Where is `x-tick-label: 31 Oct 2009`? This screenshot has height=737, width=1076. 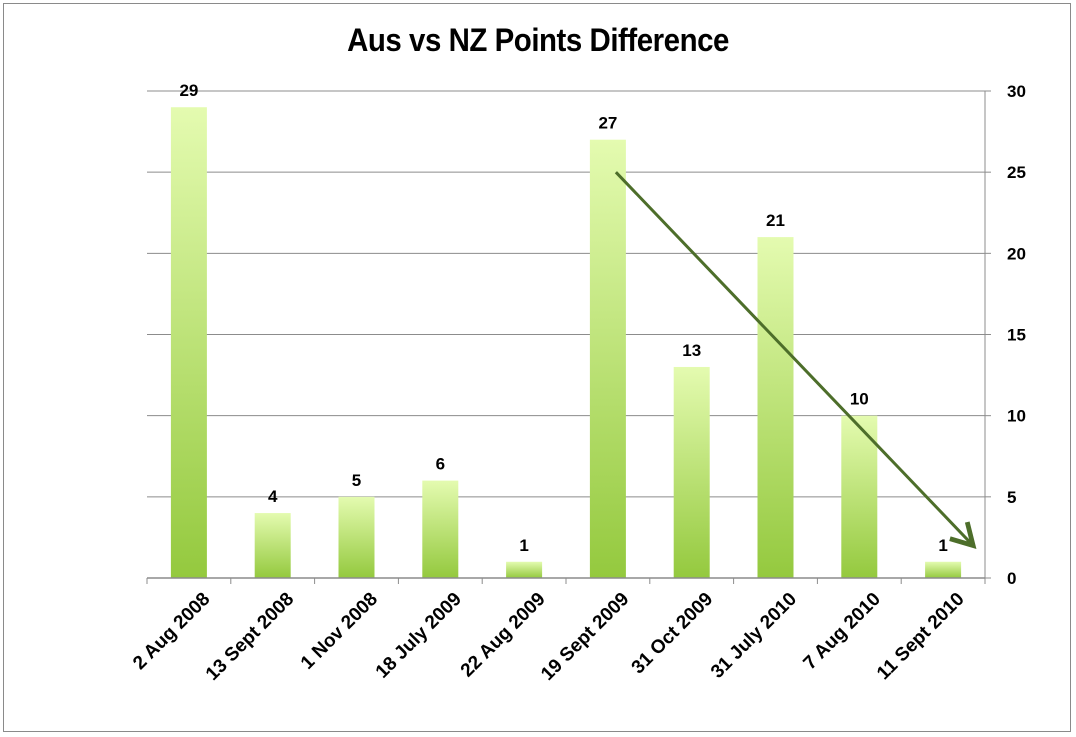
x-tick-label: 31 Oct 2009 is located at coordinates (673, 634).